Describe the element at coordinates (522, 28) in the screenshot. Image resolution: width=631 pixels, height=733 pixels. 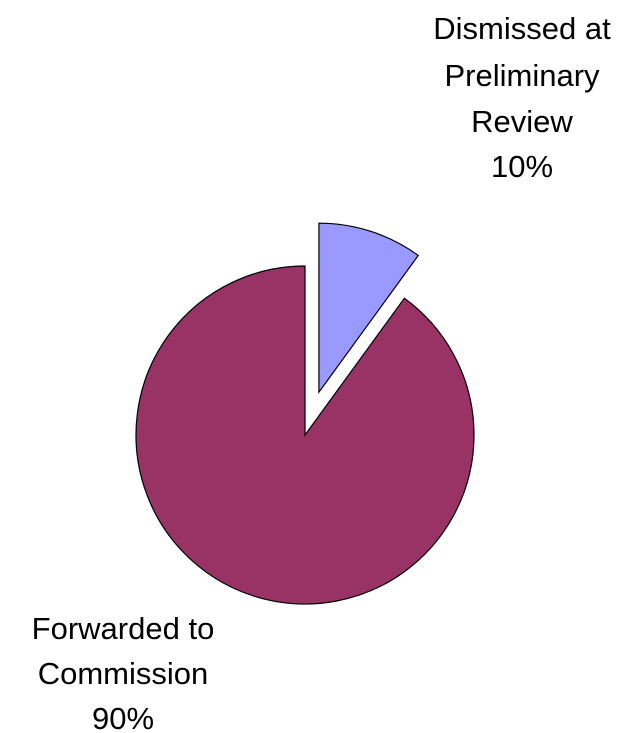
I see `label-dismissed-line-1: Dismissed at` at that location.